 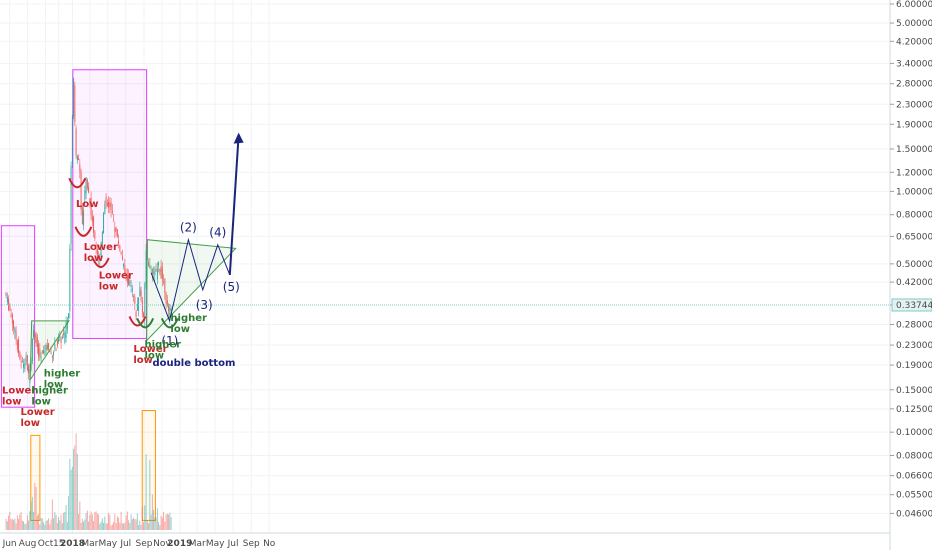 What do you see at coordinates (169, 323) in the screenshot?
I see `higher-low-arc` at bounding box center [169, 323].